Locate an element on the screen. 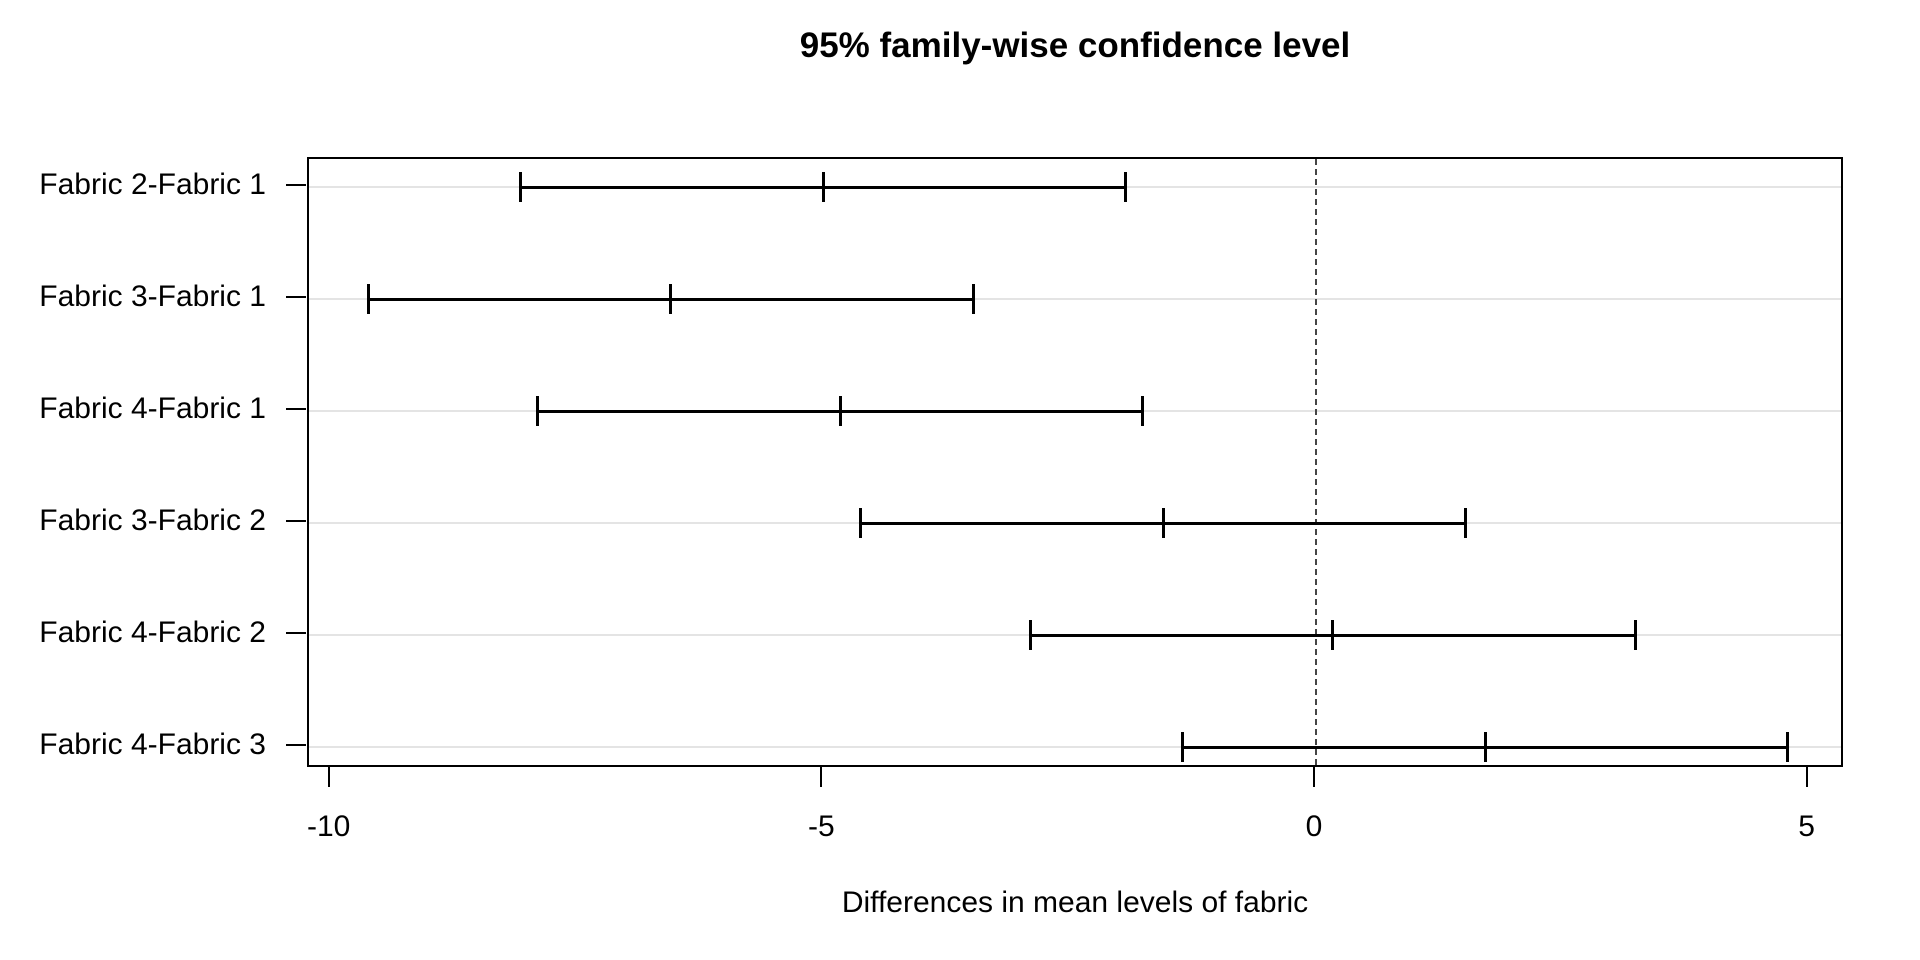 This screenshot has width=1920, height=960. chart-title: 95% family-wise confidence level is located at coordinates (1075, 45).